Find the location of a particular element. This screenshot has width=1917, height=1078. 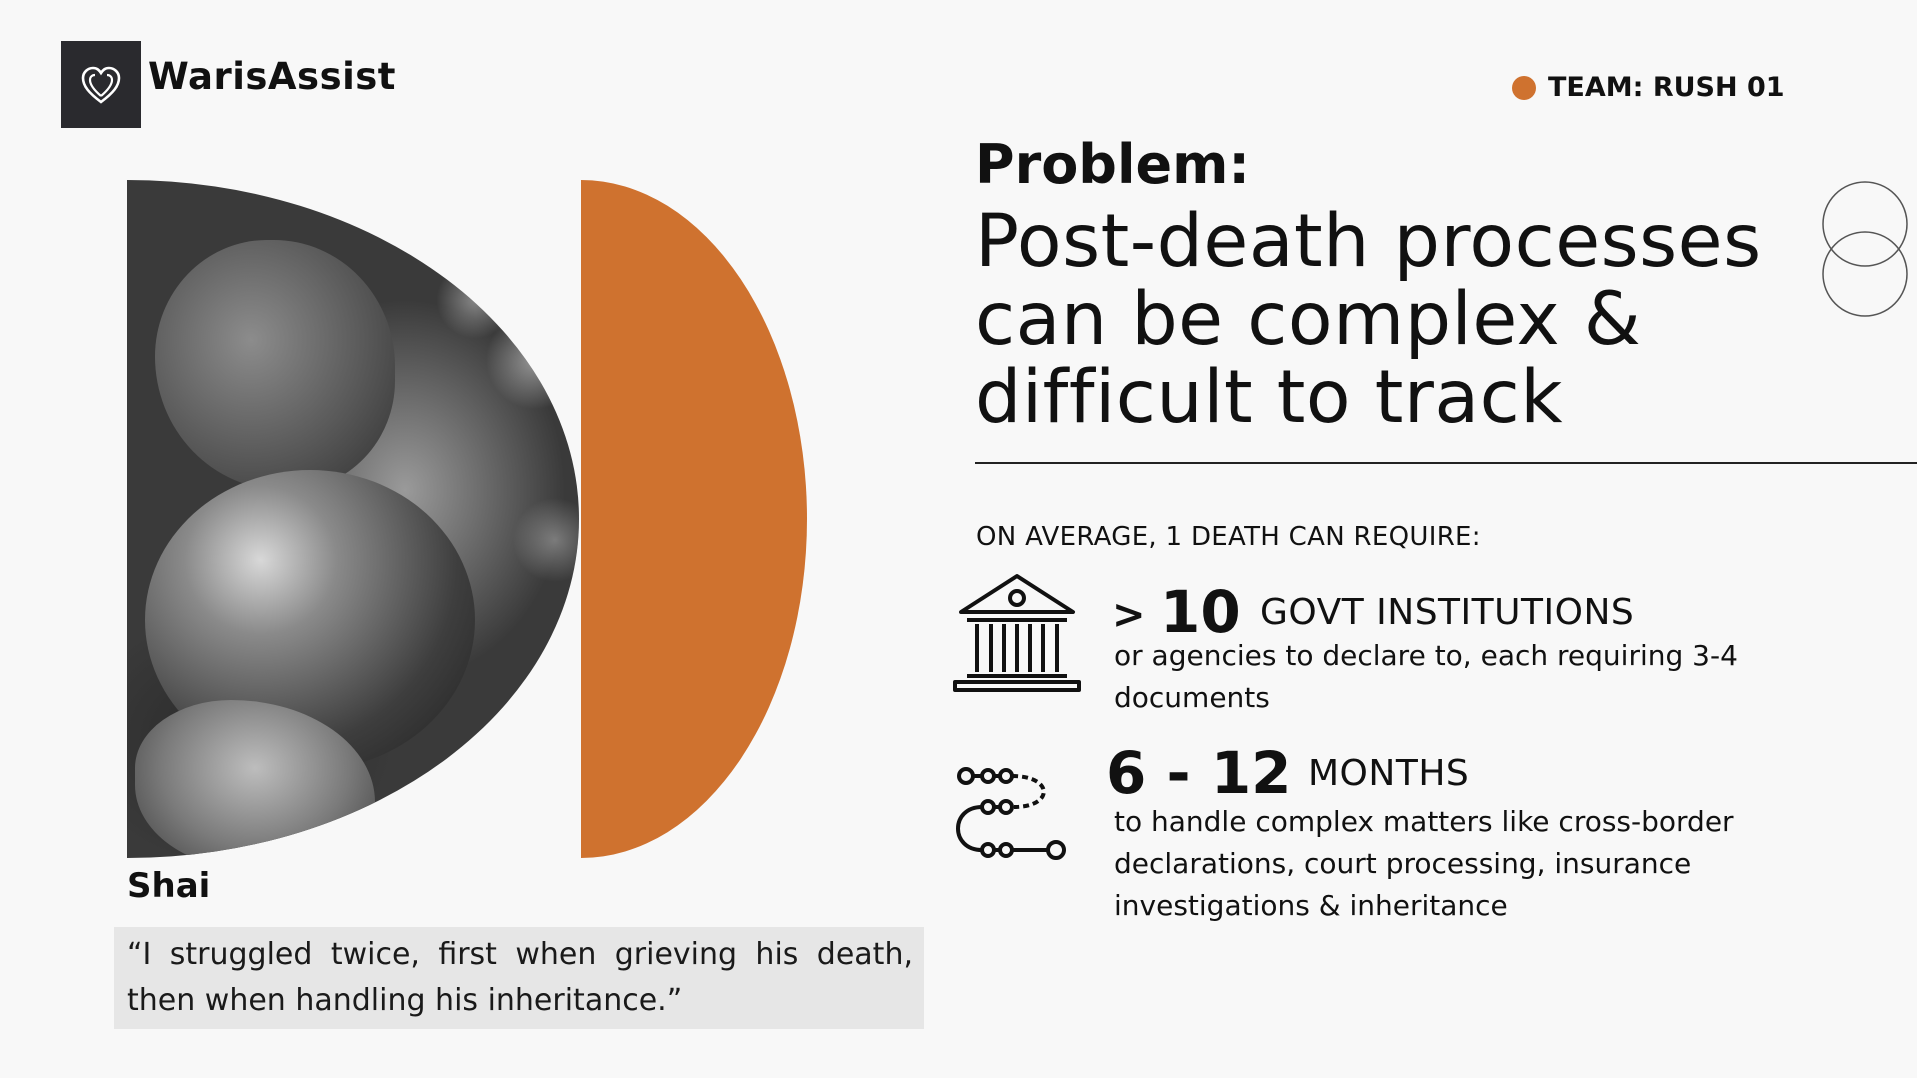

brand-name: WarisAssist is located at coordinates (272, 76).